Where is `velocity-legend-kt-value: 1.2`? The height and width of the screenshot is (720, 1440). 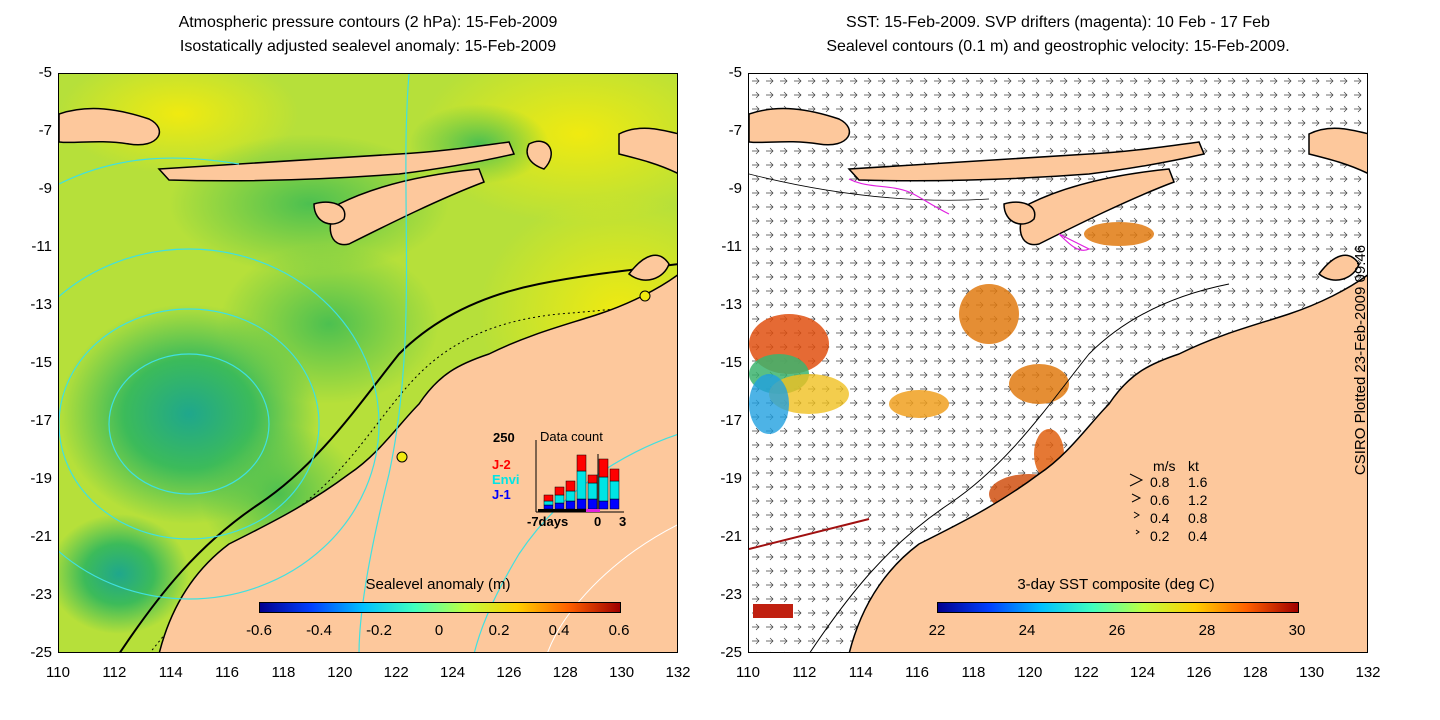
velocity-legend-kt-value: 1.2 is located at coordinates (1198, 500).